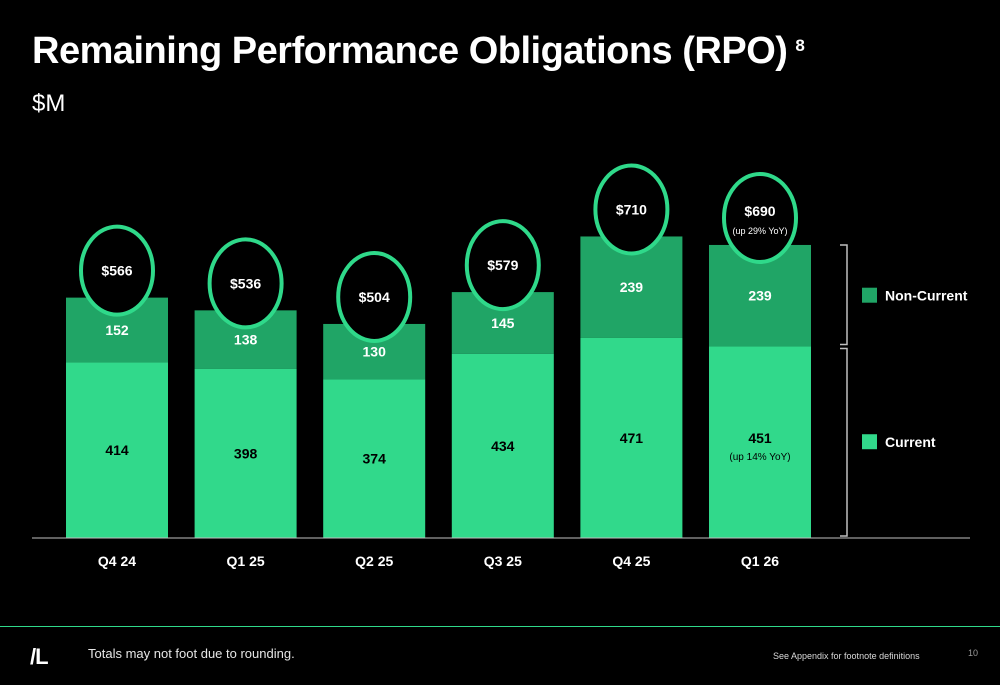  Describe the element at coordinates (410, 51) in the screenshot. I see `page-title-text: Remaining Performance Obligations (RPO)` at that location.